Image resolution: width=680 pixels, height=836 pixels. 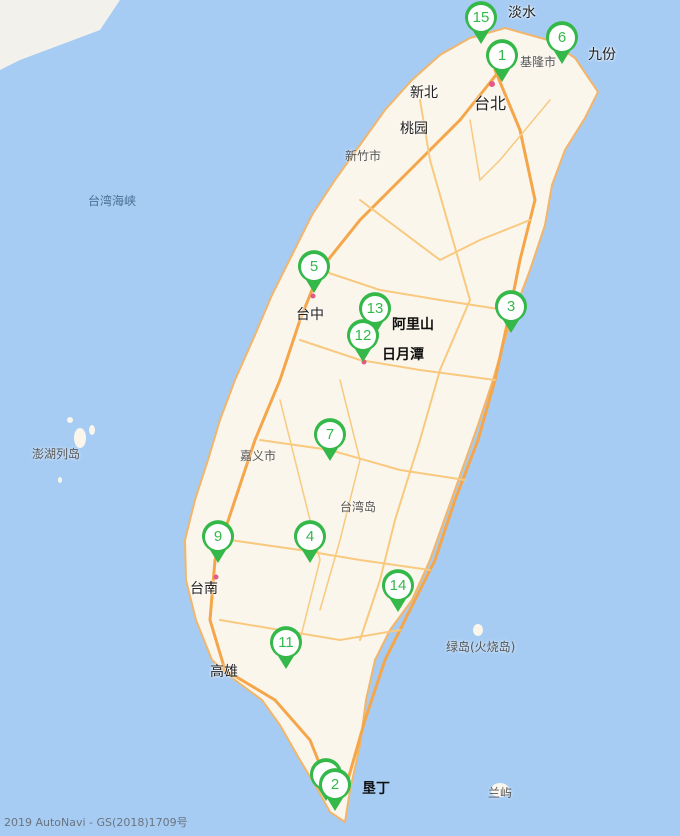 I want to click on label-jiufen: 九份, so click(x=602, y=55).